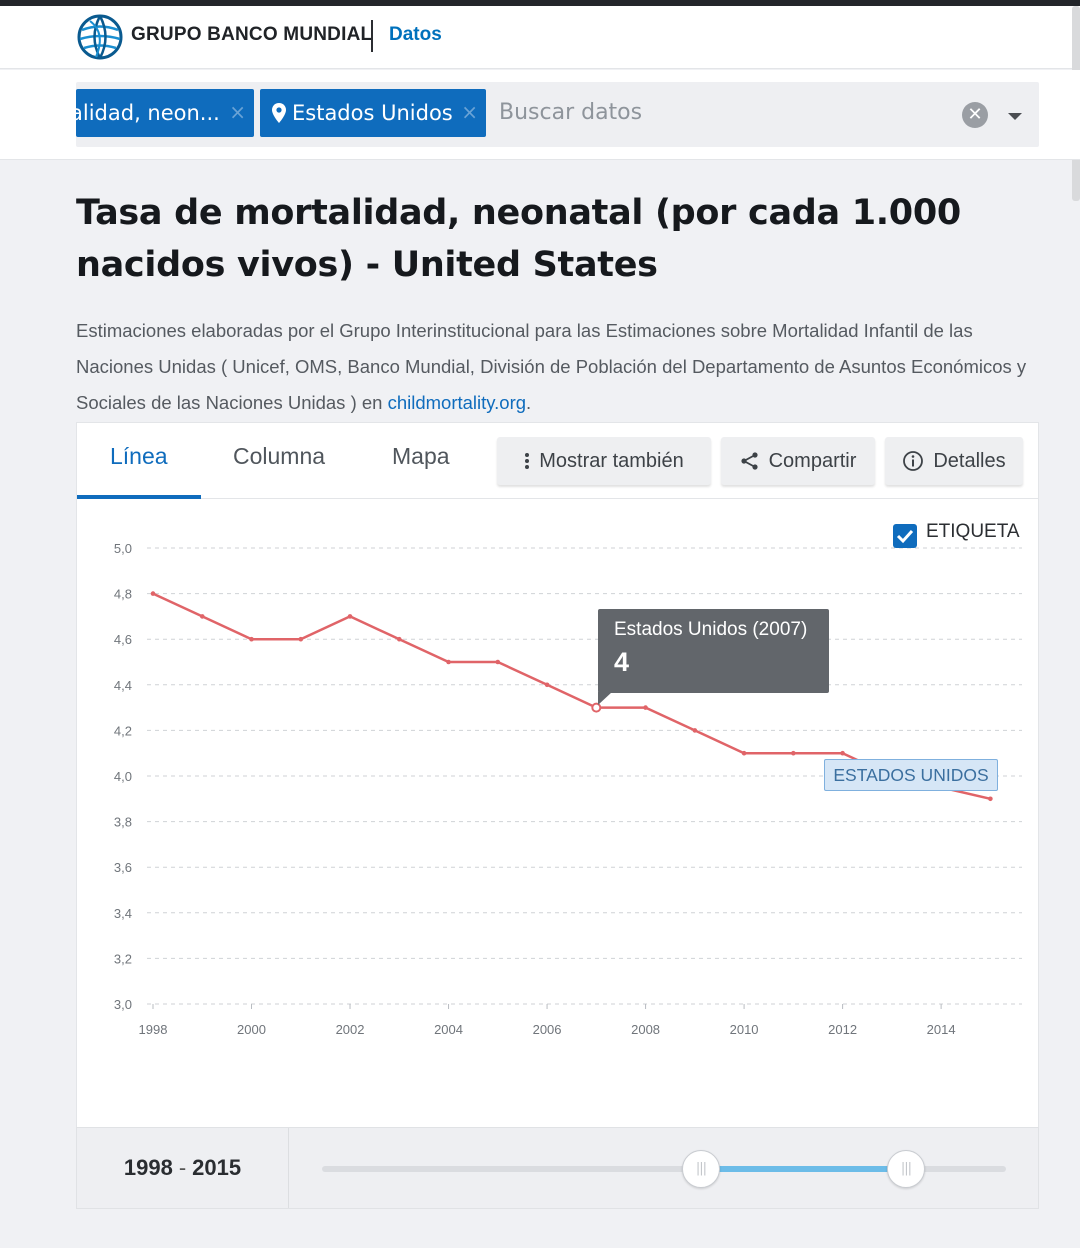  Describe the element at coordinates (749, 461) in the screenshot. I see `share-icon` at that location.